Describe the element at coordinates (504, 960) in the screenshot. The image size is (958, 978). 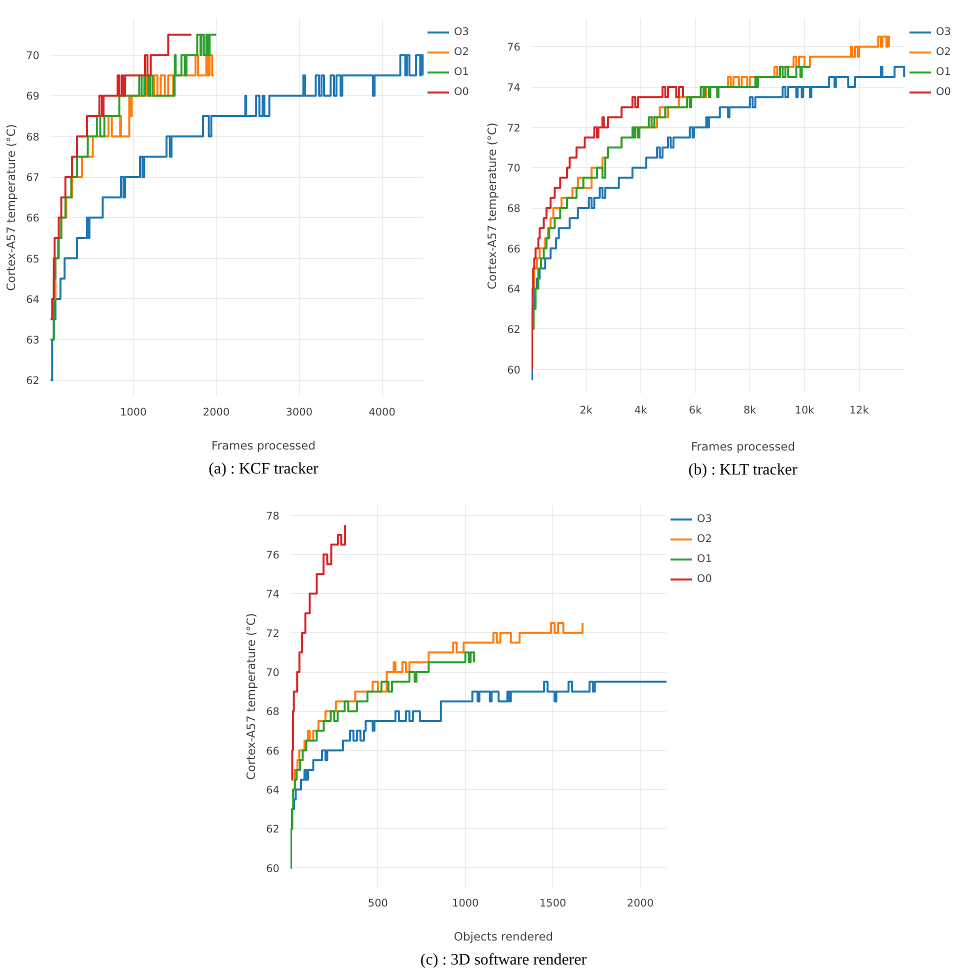
I see `text: (c) : 3D software renderer` at that location.